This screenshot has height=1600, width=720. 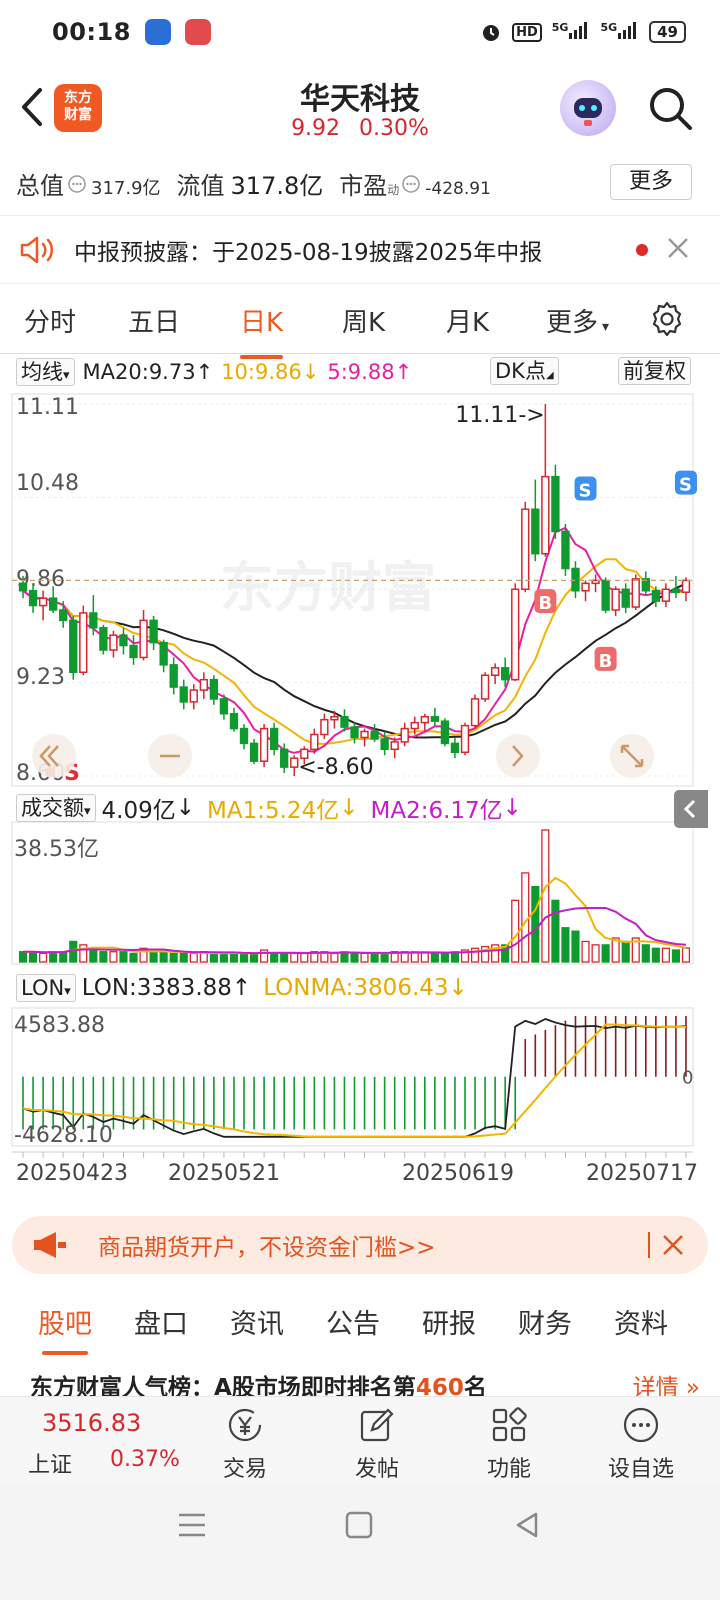 What do you see at coordinates (403, 372) in the screenshot?
I see `up-arrow-icon: ↑` at bounding box center [403, 372].